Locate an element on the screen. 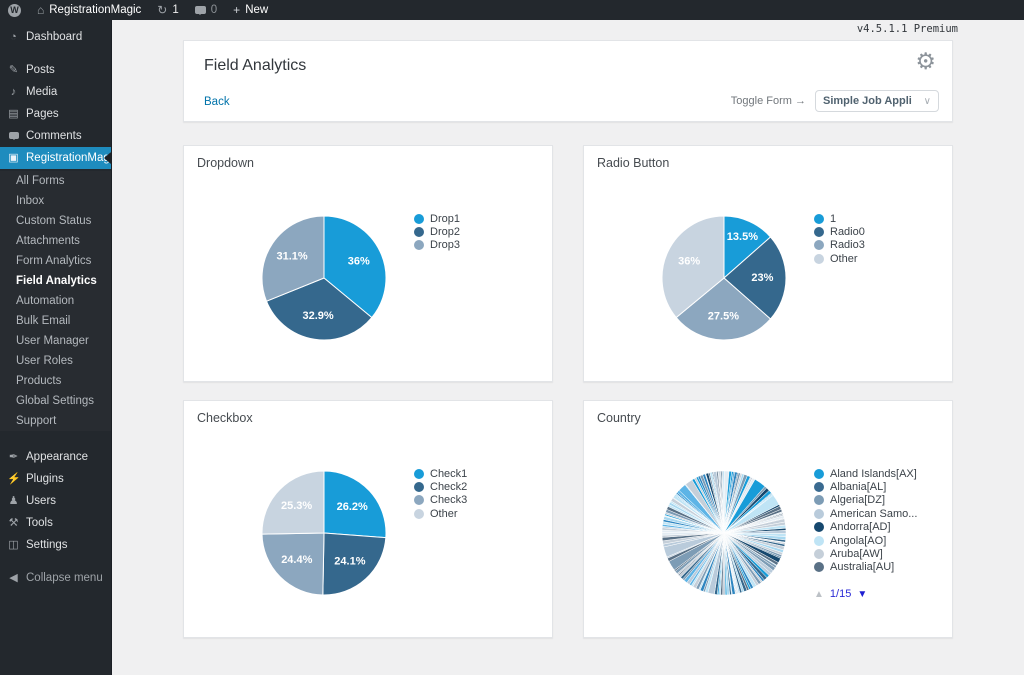 The height and width of the screenshot is (675, 1024). legend-label: 1 is located at coordinates (833, 218).